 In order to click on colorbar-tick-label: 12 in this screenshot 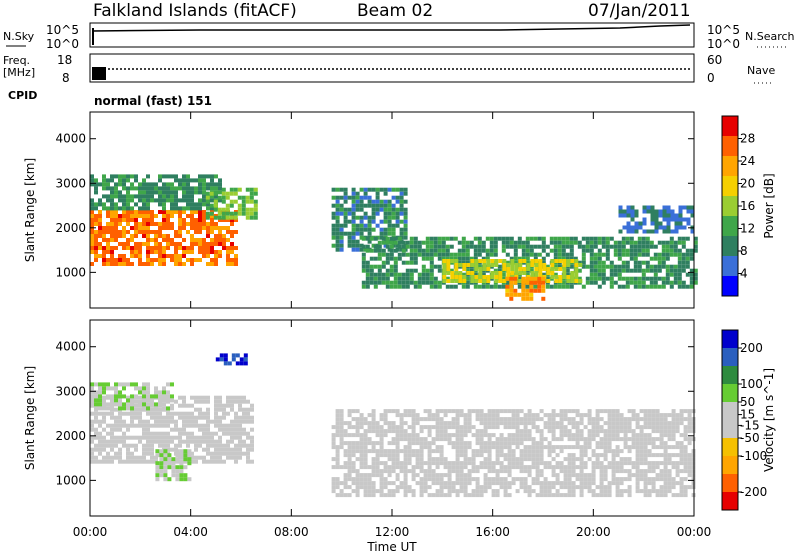, I will do `click(747, 229)`.